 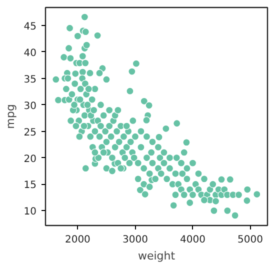 I want to click on y-axis-title: mpg, so click(x=10, y=116).